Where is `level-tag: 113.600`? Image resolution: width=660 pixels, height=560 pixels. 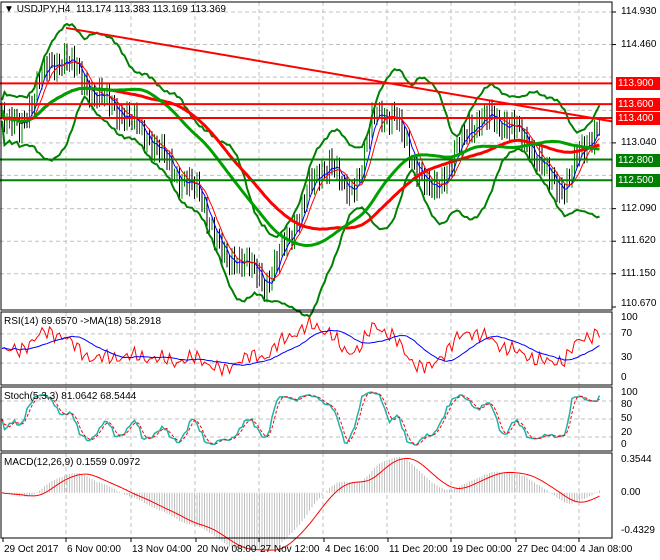 level-tag: 113.600 is located at coordinates (638, 105).